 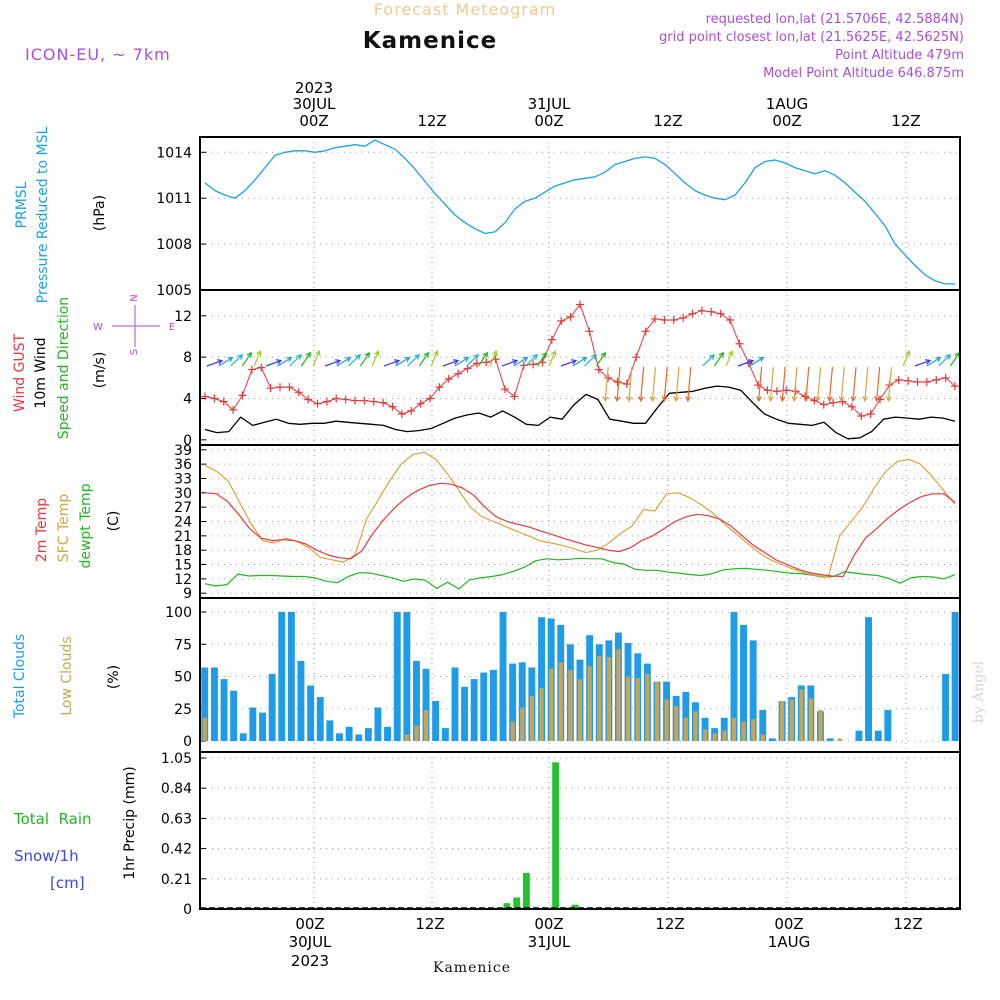 I want to click on point-altitude: Point Altitude 479m, so click(x=899, y=55).